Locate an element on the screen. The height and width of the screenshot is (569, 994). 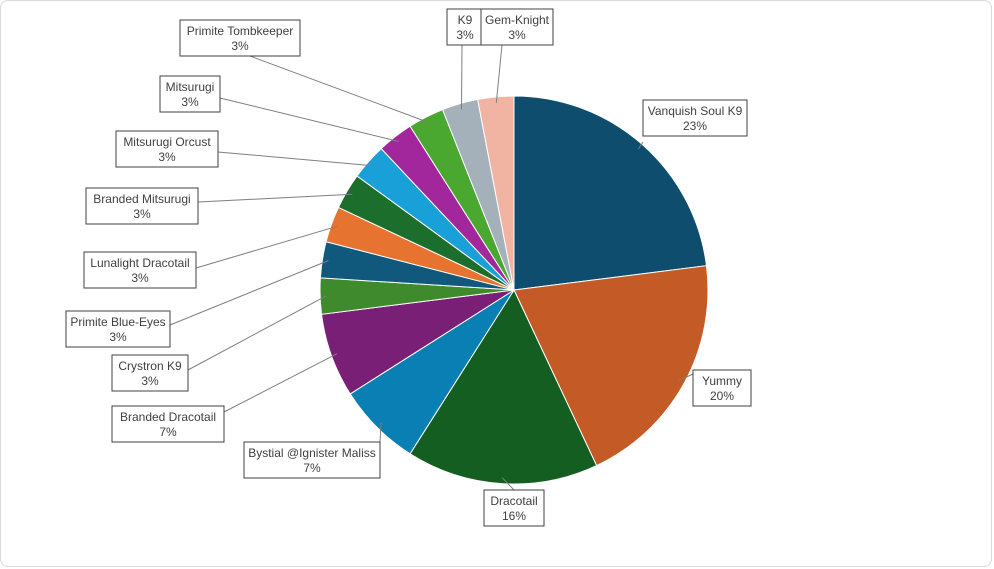
pie-slice-dracotail is located at coordinates (503, 386).